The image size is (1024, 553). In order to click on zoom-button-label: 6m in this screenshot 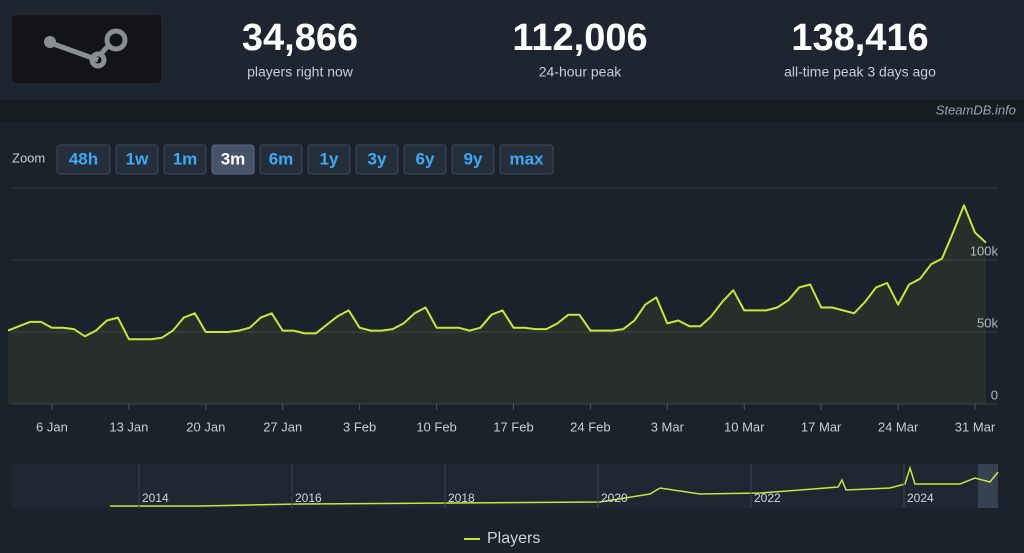, I will do `click(281, 158)`.